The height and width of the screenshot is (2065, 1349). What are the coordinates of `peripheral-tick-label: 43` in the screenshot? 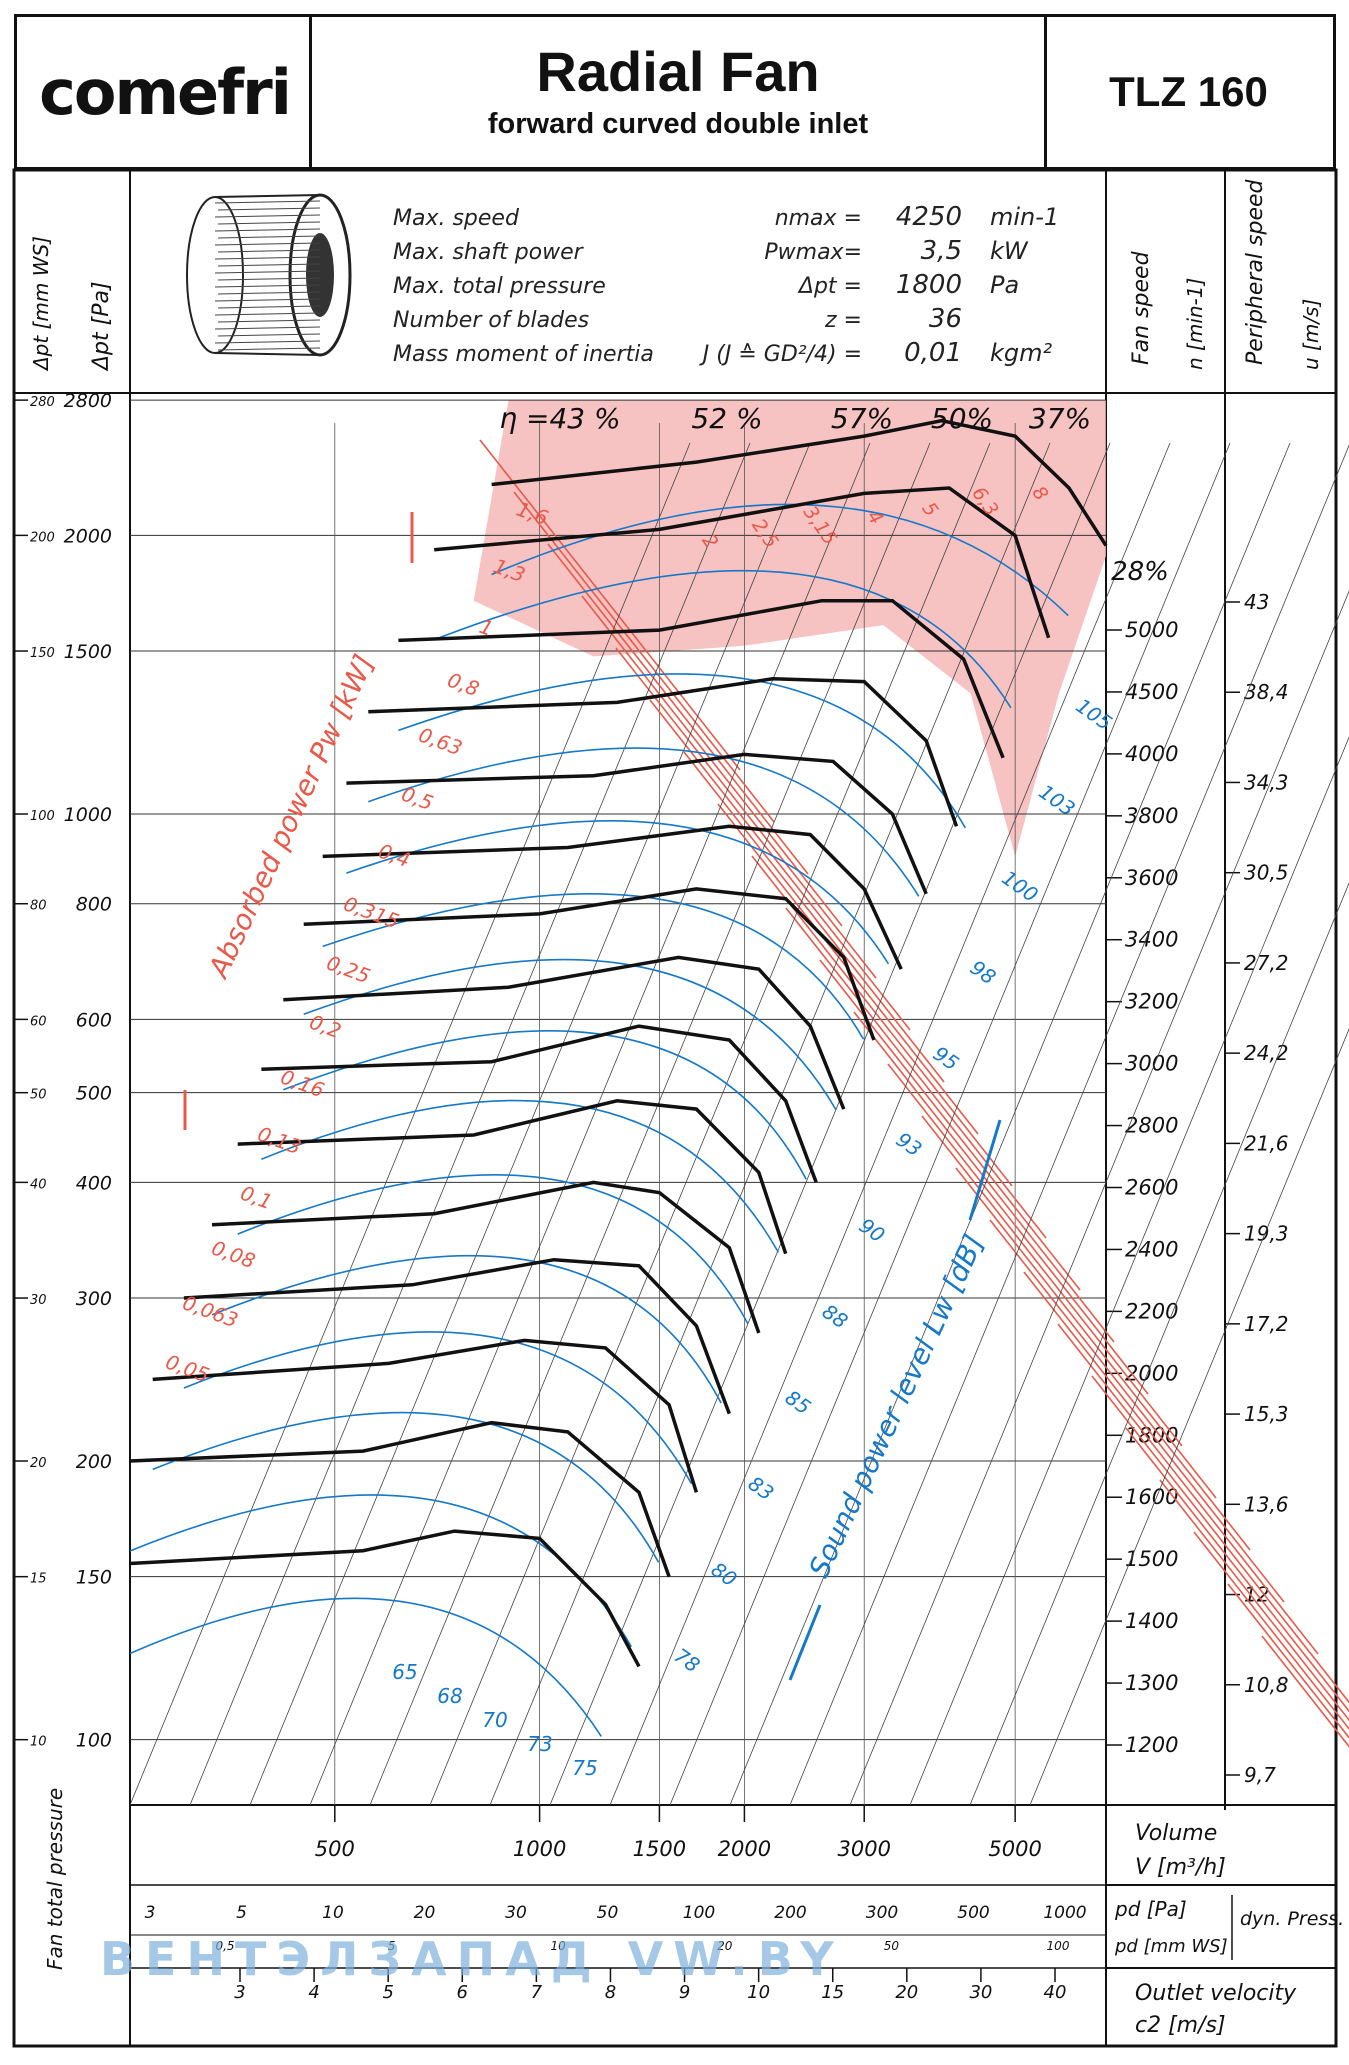 It's located at (1256, 602).